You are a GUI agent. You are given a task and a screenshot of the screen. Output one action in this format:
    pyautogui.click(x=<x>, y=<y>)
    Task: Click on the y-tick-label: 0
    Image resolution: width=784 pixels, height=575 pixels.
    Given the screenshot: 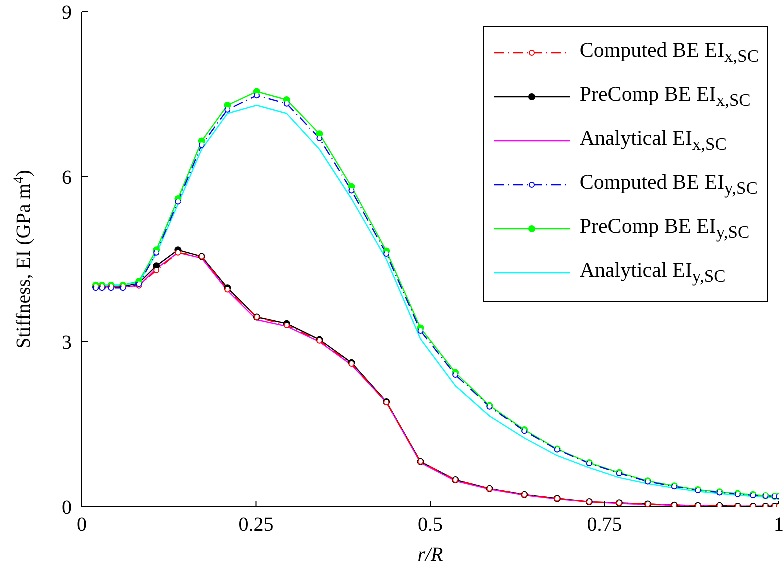 What is the action you would take?
    pyautogui.click(x=67, y=508)
    